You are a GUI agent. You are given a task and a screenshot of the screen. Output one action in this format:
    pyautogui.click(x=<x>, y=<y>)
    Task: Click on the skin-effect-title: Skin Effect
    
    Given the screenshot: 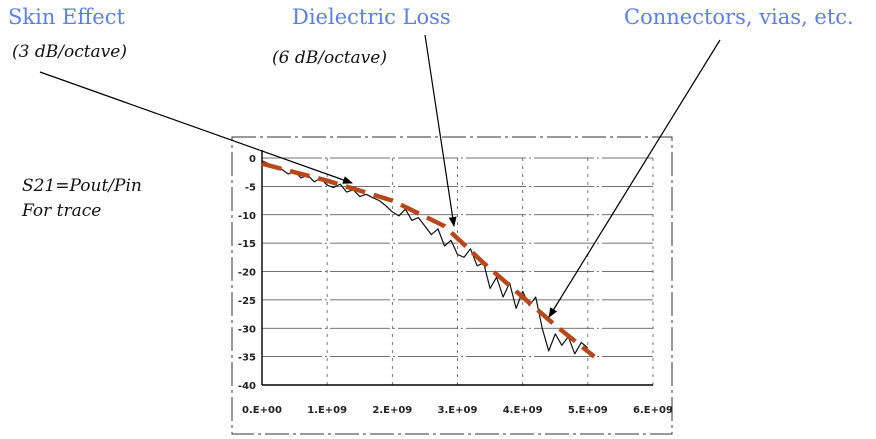 What is the action you would take?
    pyautogui.click(x=66, y=17)
    